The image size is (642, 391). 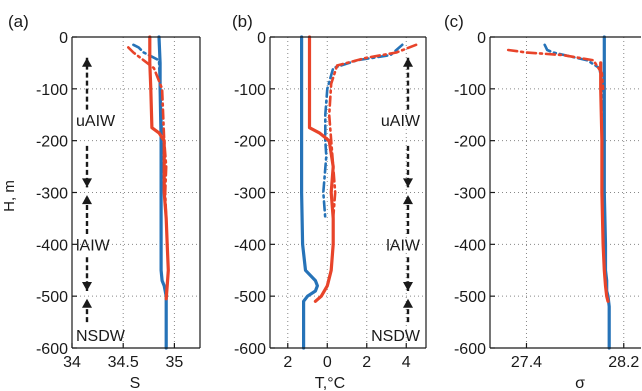 What do you see at coordinates (580, 383) in the screenshot?
I see `x-axis-label: σ` at bounding box center [580, 383].